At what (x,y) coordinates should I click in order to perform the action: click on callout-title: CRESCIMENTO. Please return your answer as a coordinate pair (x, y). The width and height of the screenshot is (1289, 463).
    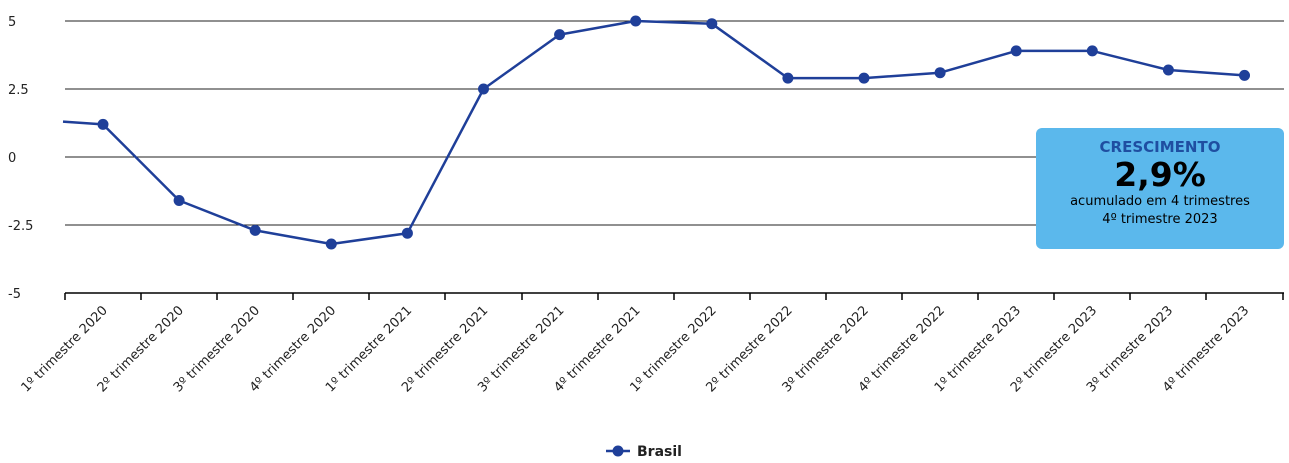
    Looking at the image, I should click on (1160, 147).